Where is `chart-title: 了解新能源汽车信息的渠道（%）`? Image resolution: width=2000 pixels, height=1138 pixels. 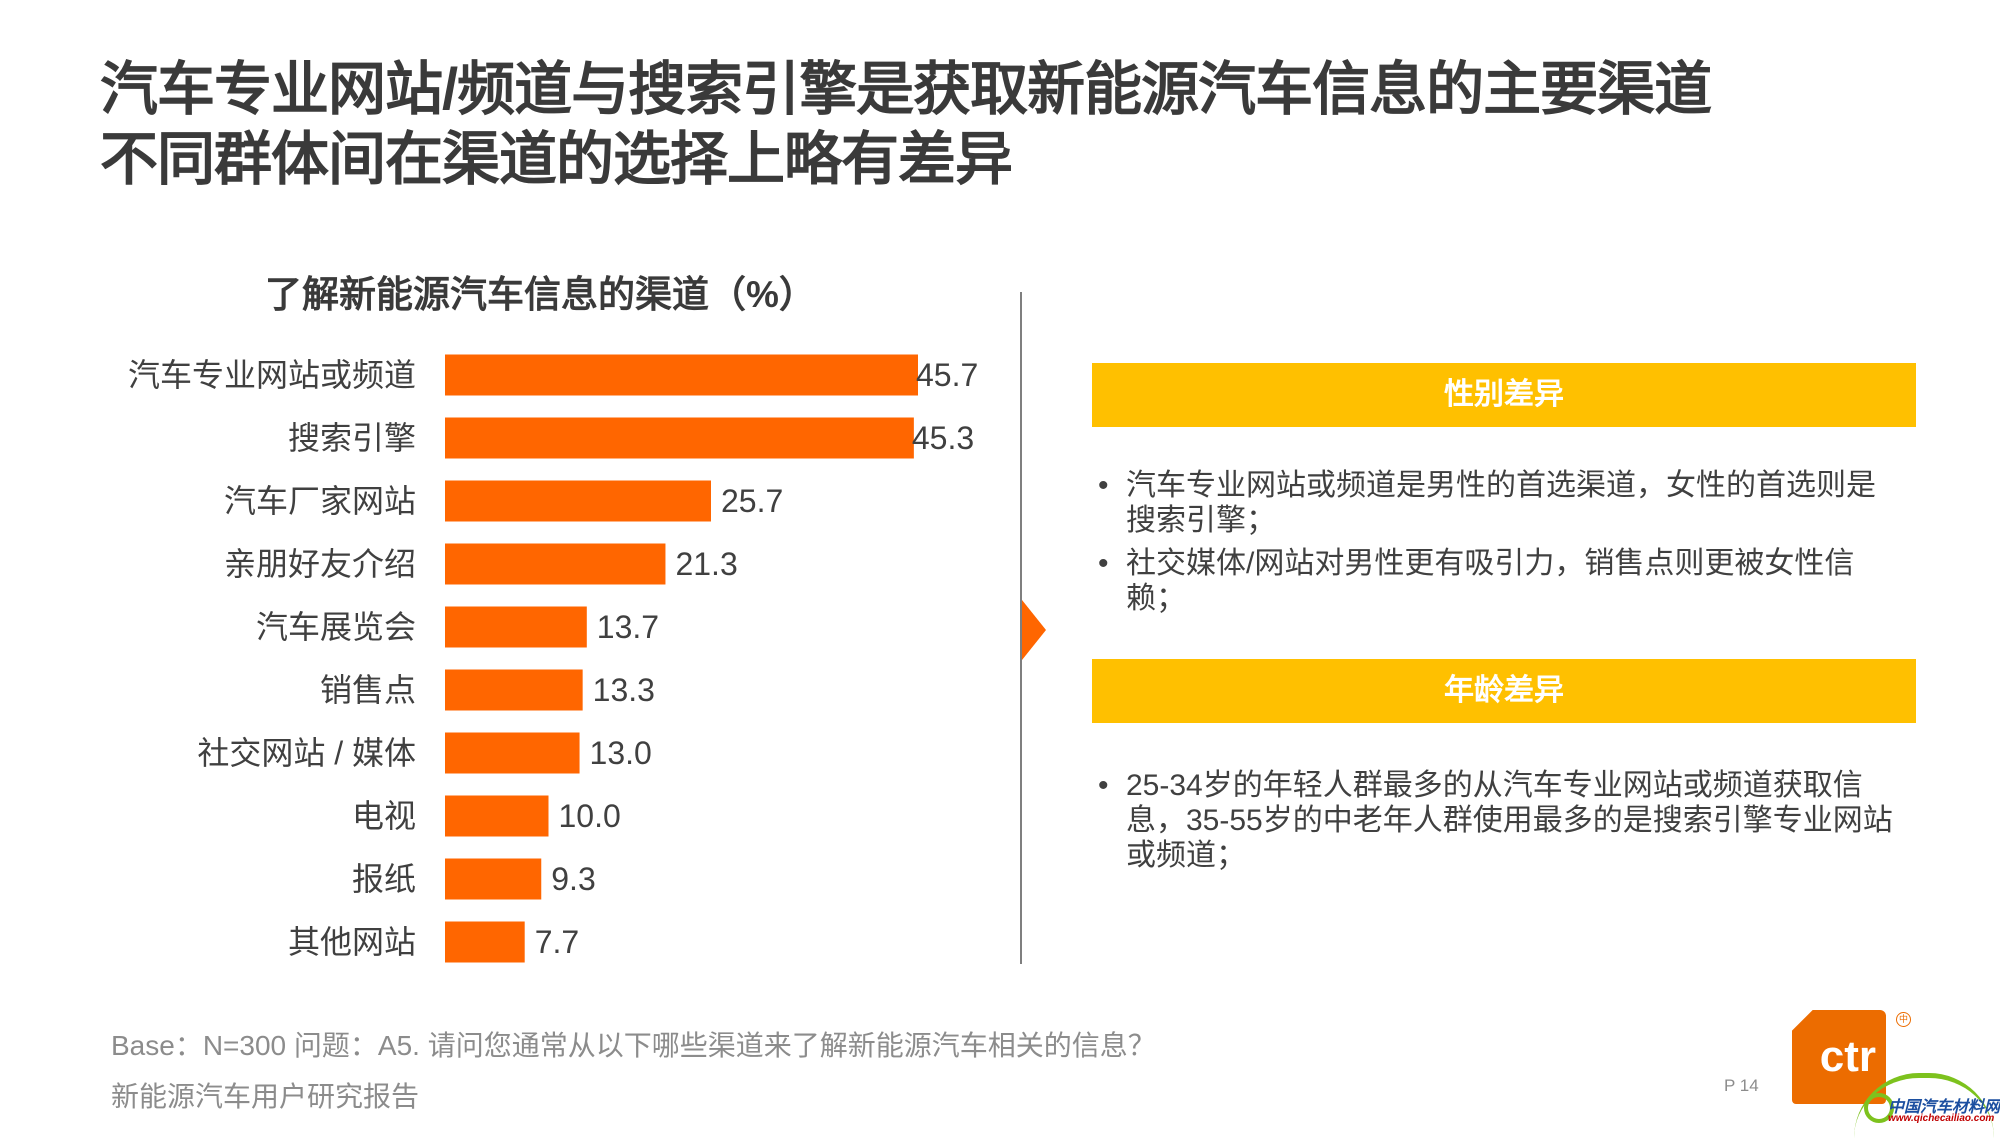
chart-title: 了解新能源汽车信息的渠道（%） is located at coordinates (540, 294).